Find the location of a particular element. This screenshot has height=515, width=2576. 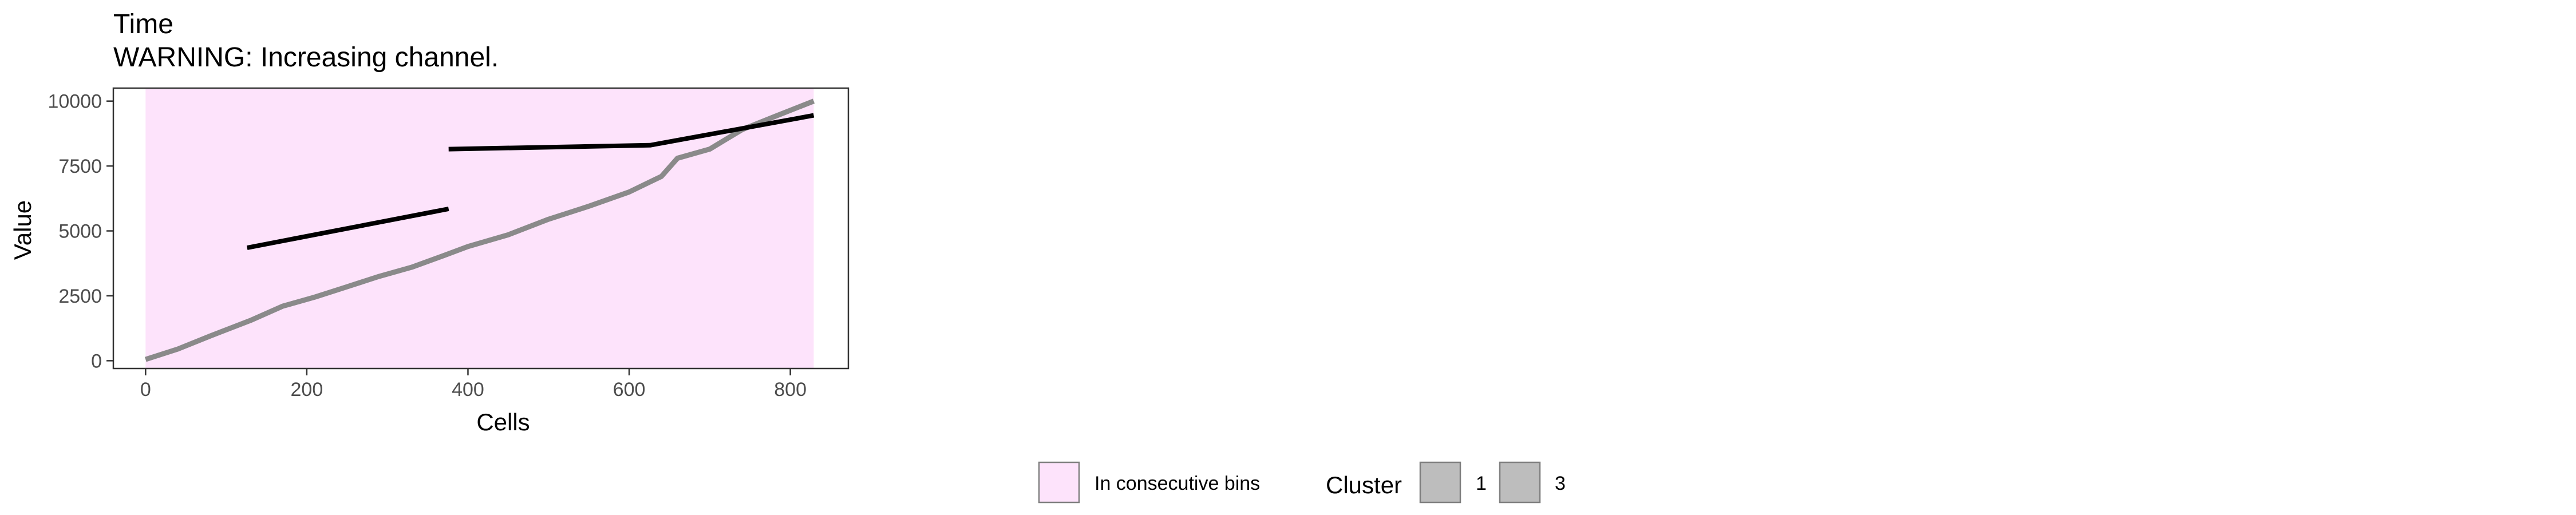

legend-label-consecutive-bins: In consecutive bins is located at coordinates (1177, 483).